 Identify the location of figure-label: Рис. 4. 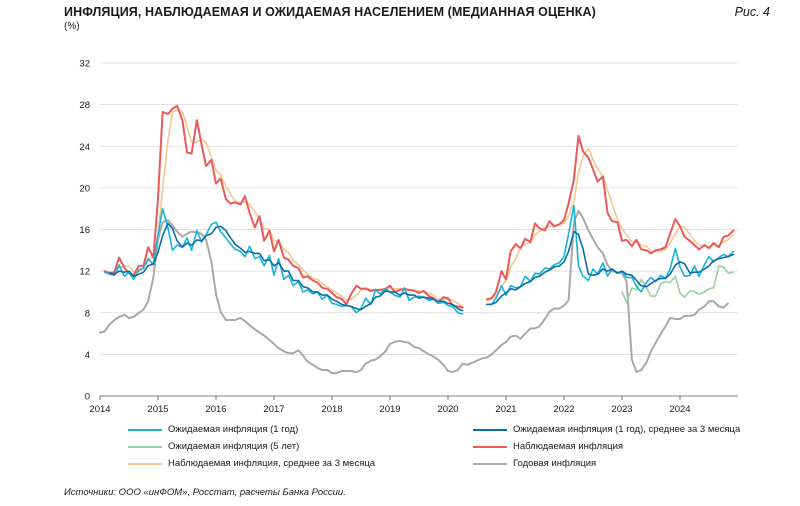
(752, 12).